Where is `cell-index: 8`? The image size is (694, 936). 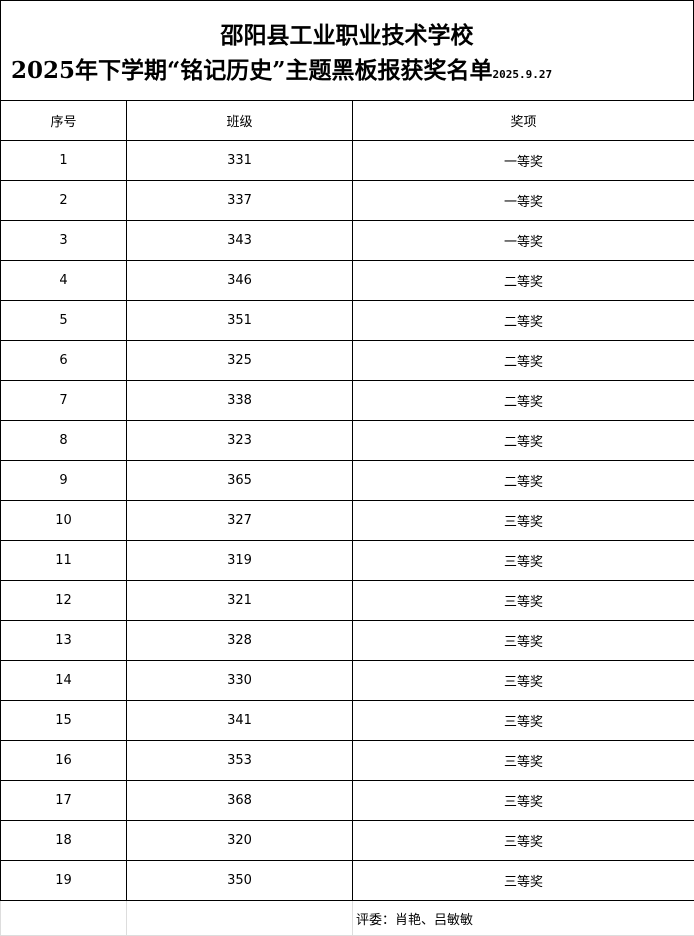 cell-index: 8 is located at coordinates (64, 441).